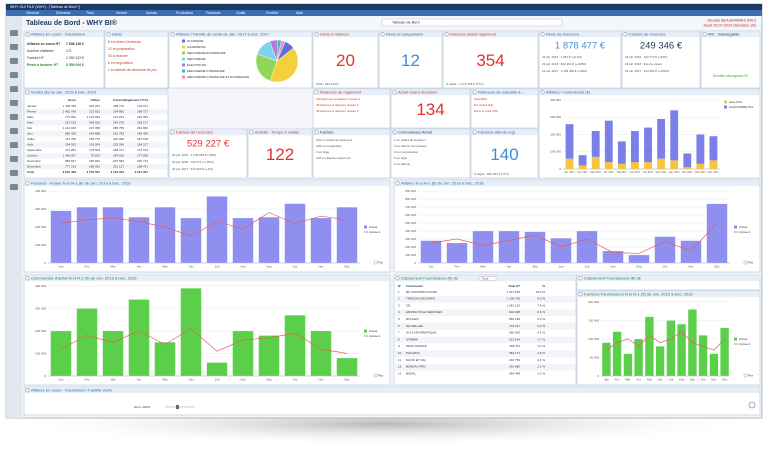 The image size is (768, 459). What do you see at coordinates (34, 150) in the screenshot?
I see `table-cell: Septembre` at bounding box center [34, 150].